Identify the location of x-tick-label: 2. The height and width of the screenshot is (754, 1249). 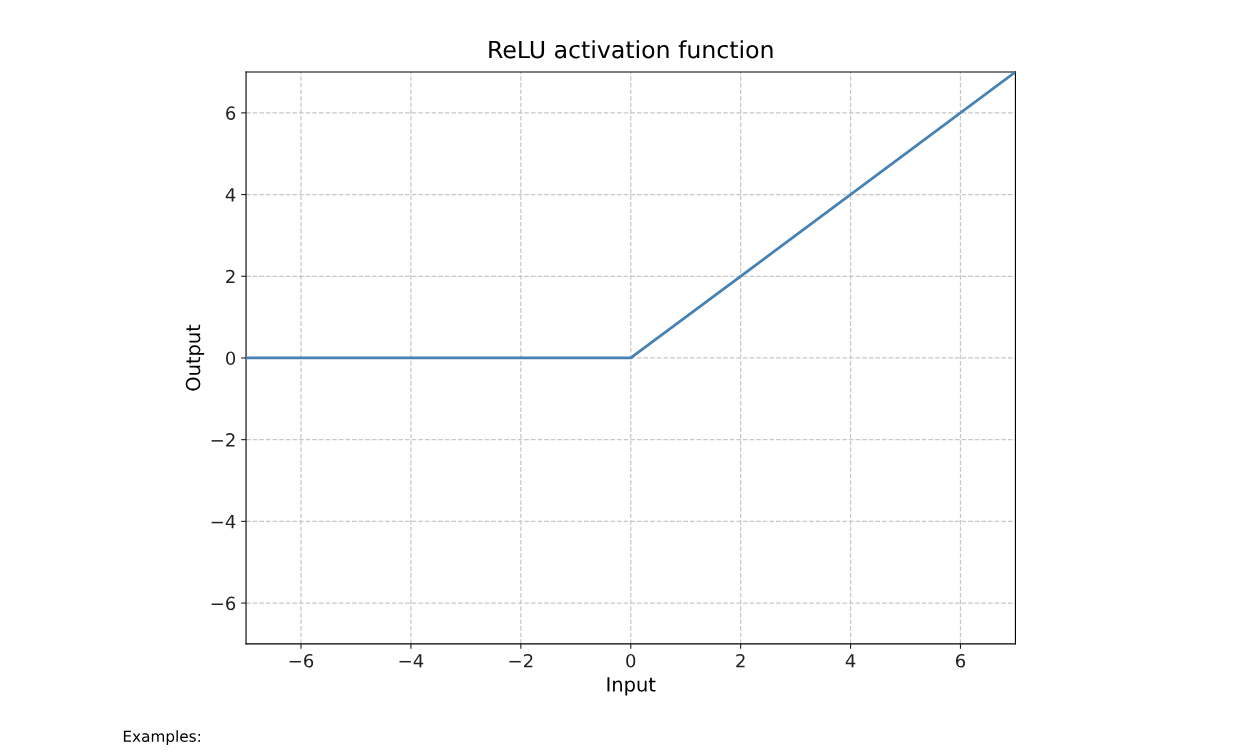
(740, 660).